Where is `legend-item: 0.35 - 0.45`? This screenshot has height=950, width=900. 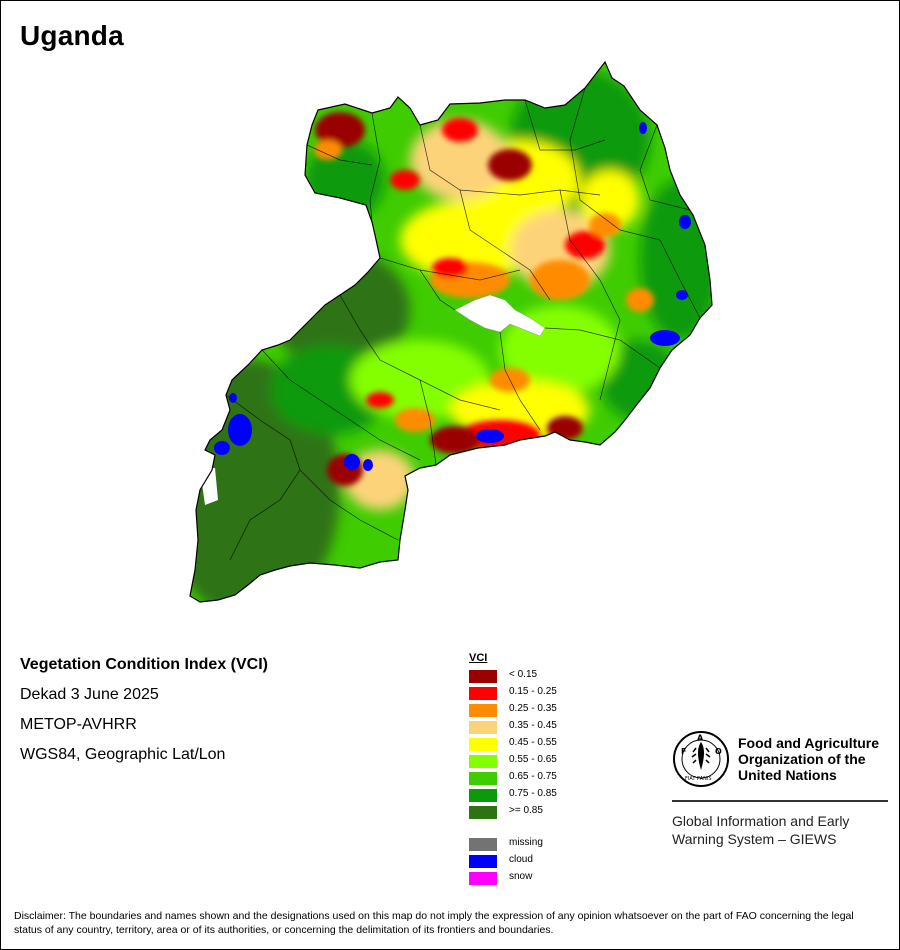
legend-item: 0.35 - 0.45 is located at coordinates (513, 727).